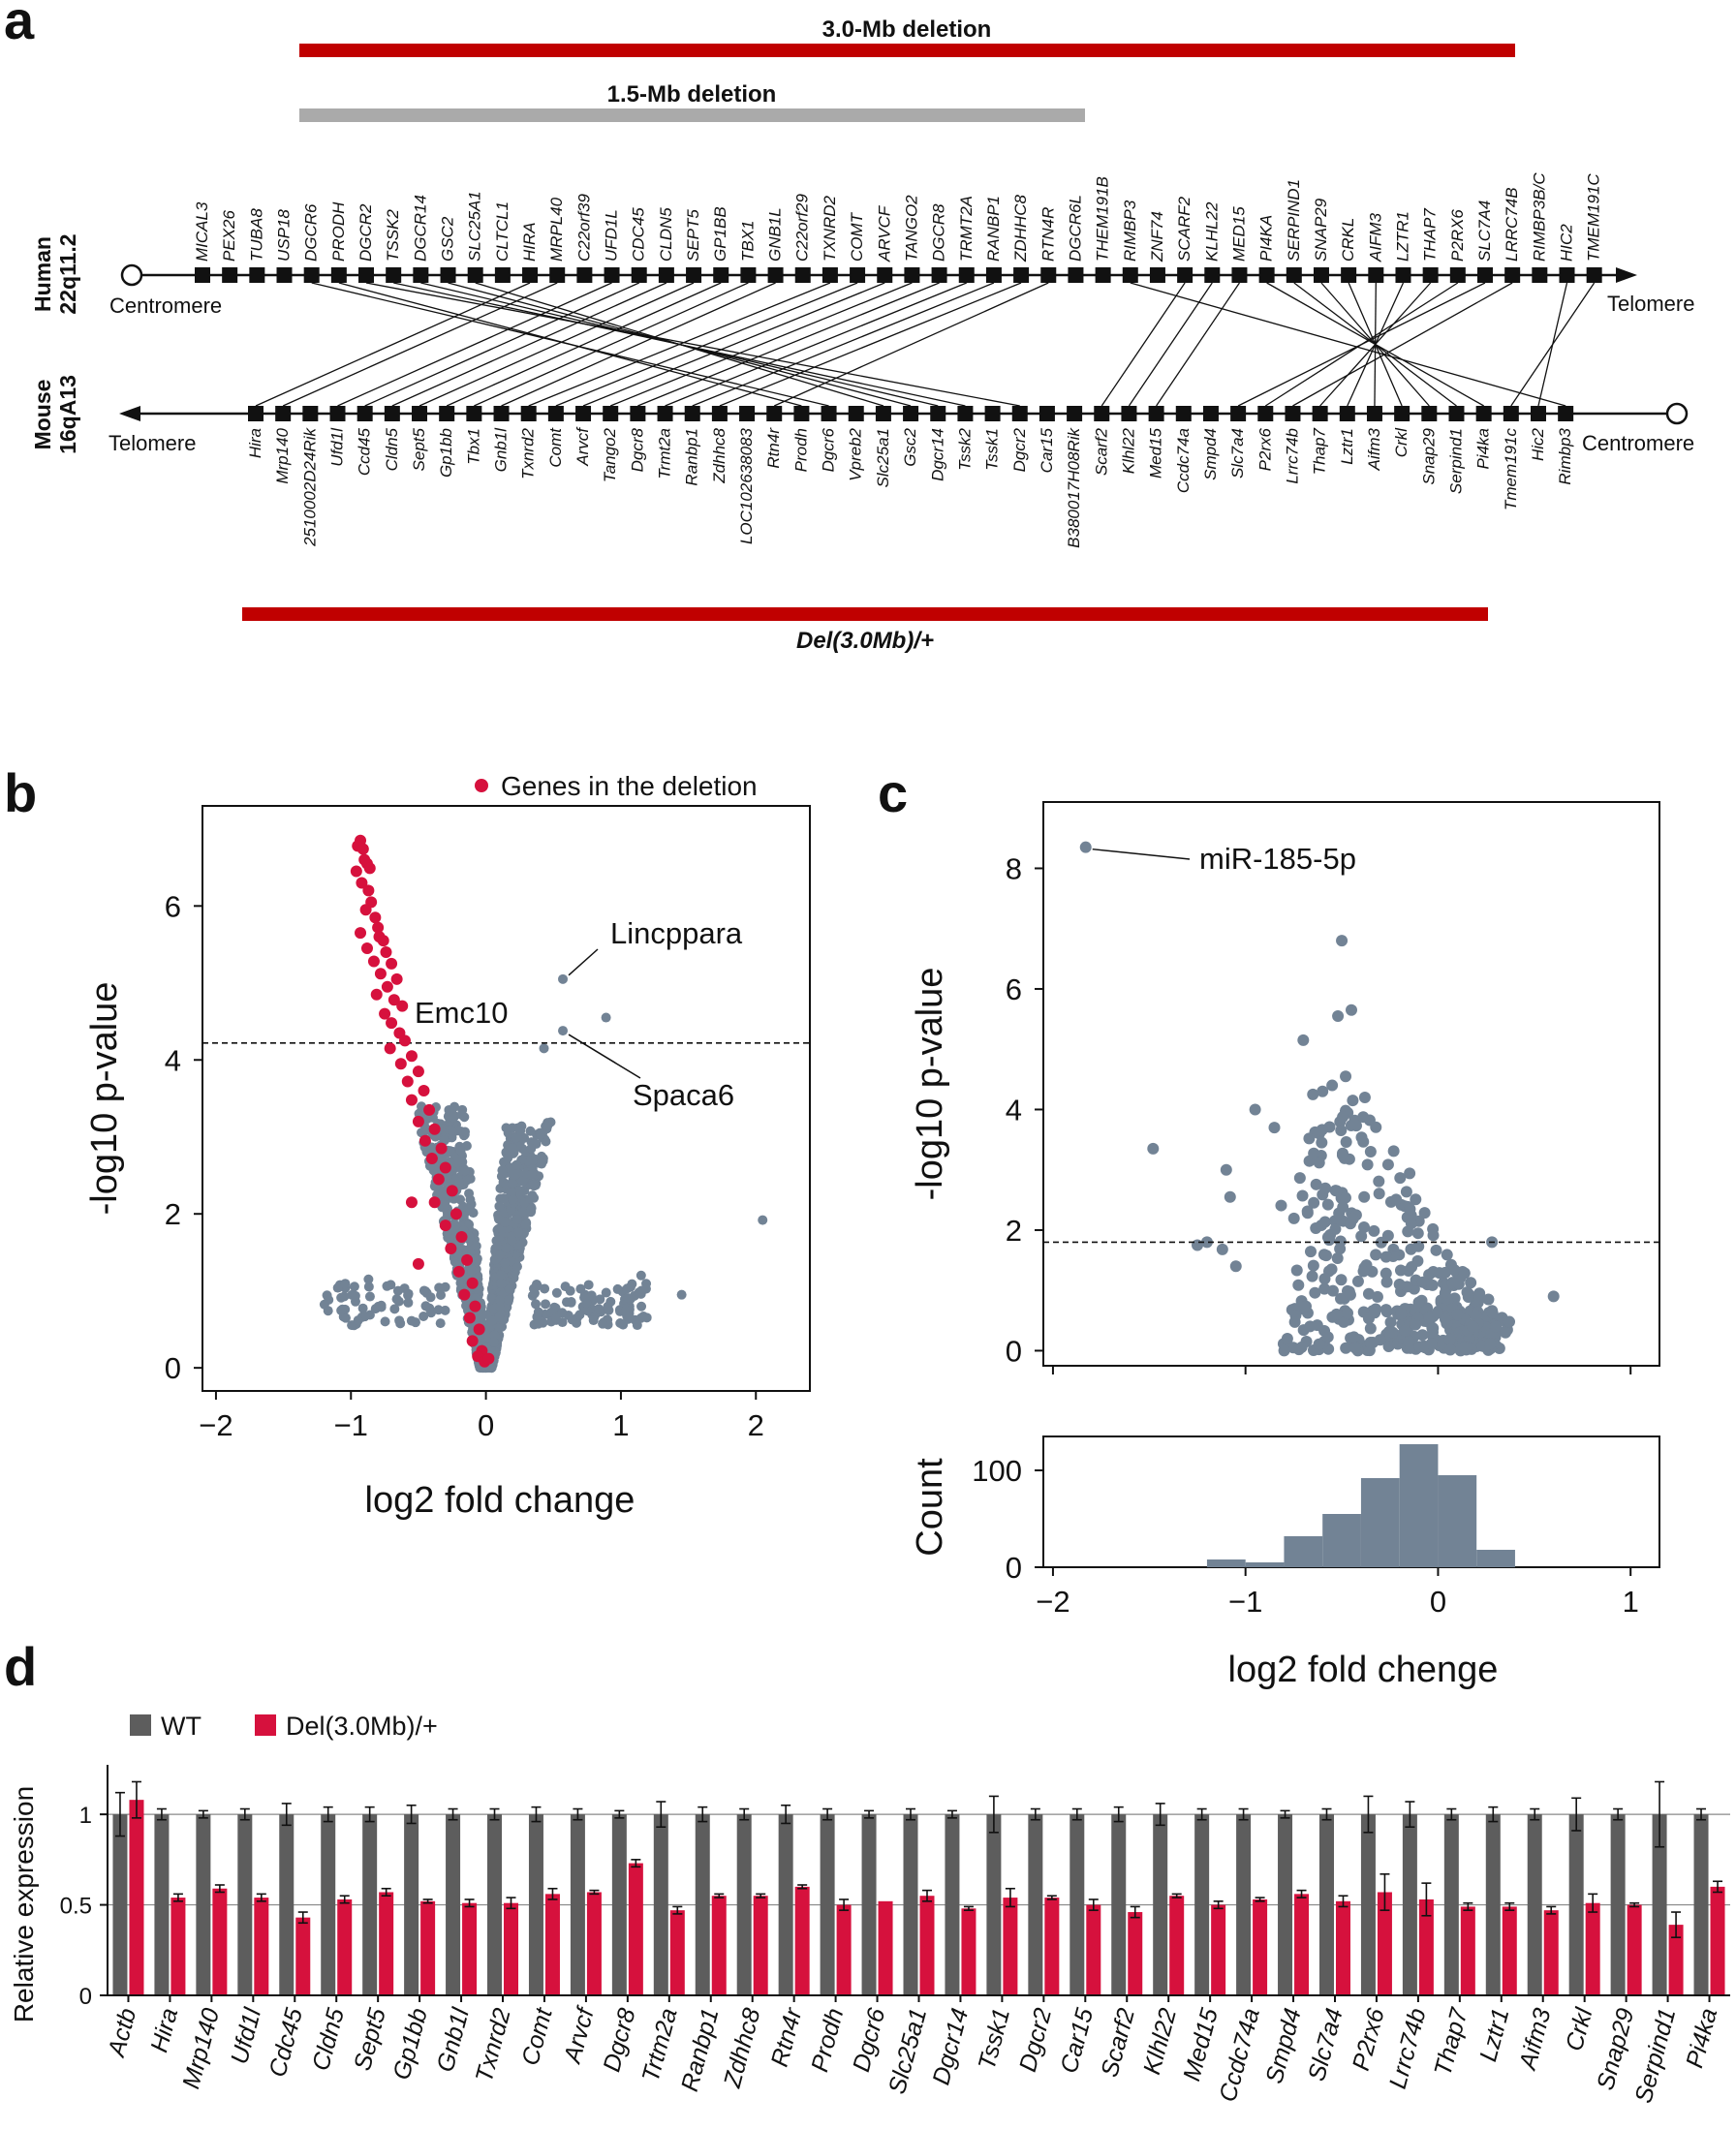 This screenshot has height=2130, width=1736. I want to click on mouse-gene-label: Tango2, so click(610, 454).